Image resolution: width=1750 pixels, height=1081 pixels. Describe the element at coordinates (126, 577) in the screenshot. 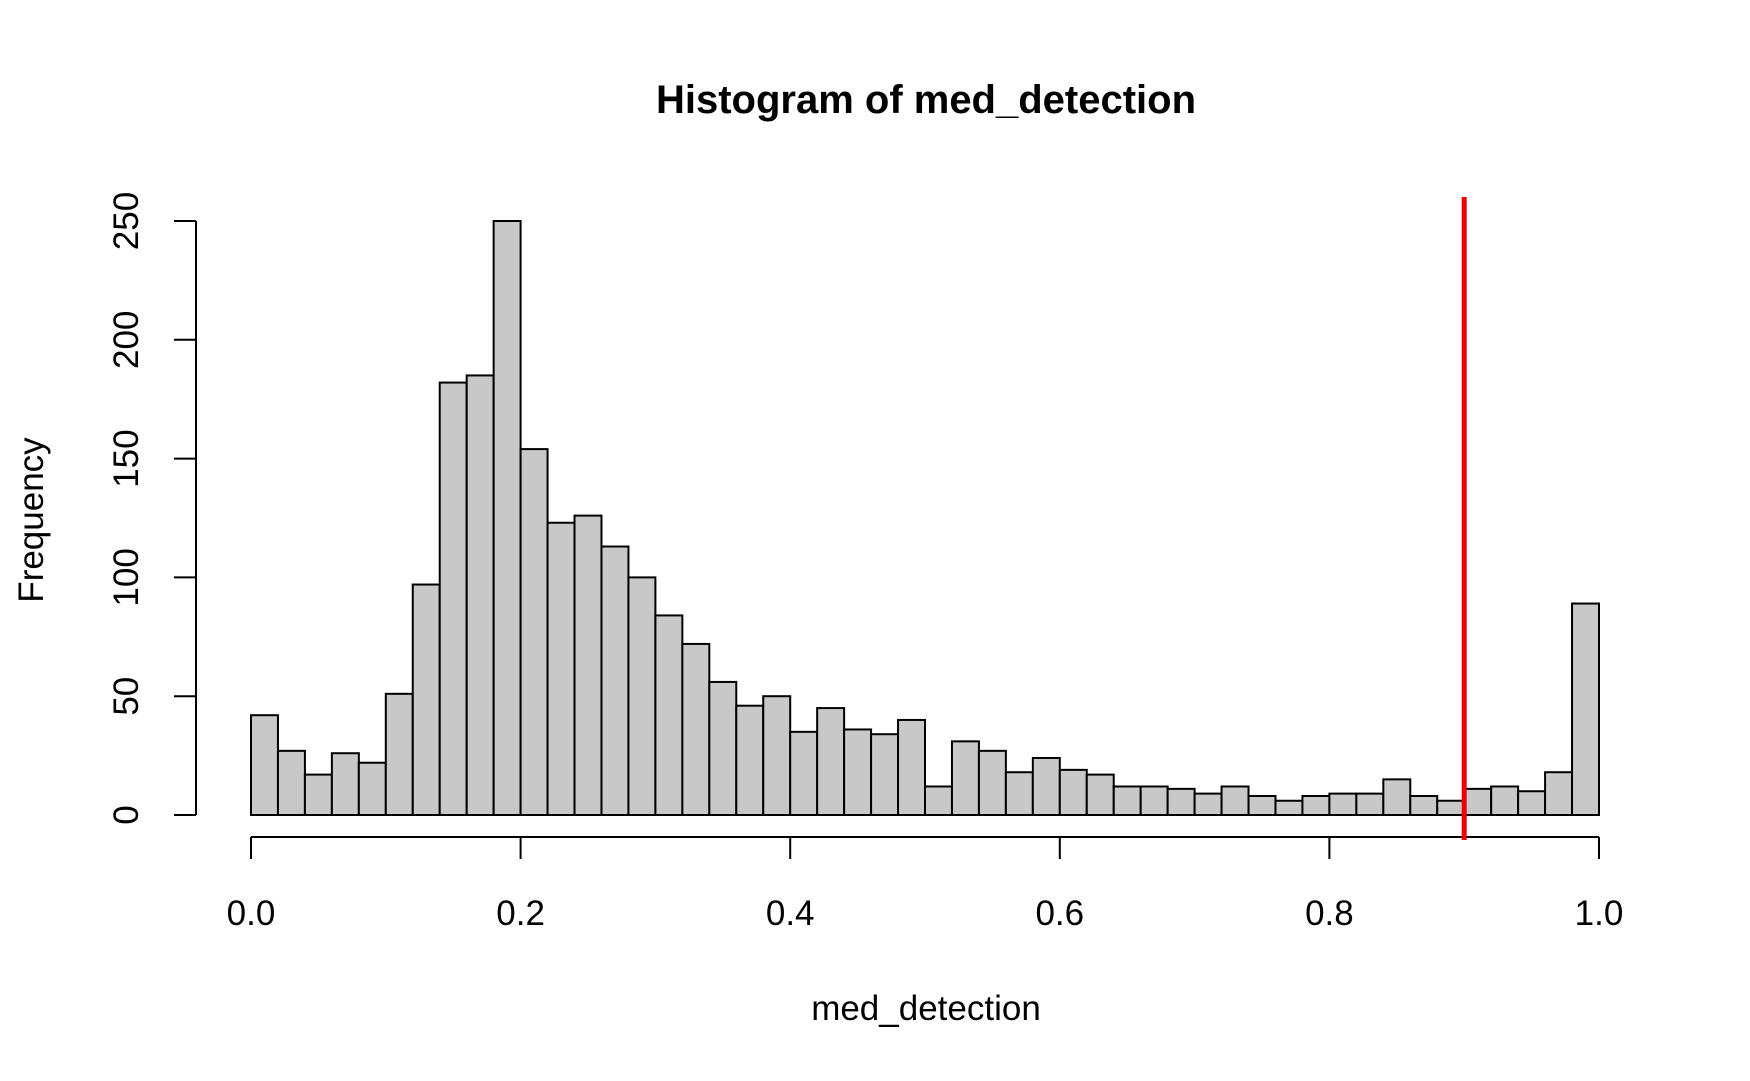

I see `y-tick-label: 100` at that location.